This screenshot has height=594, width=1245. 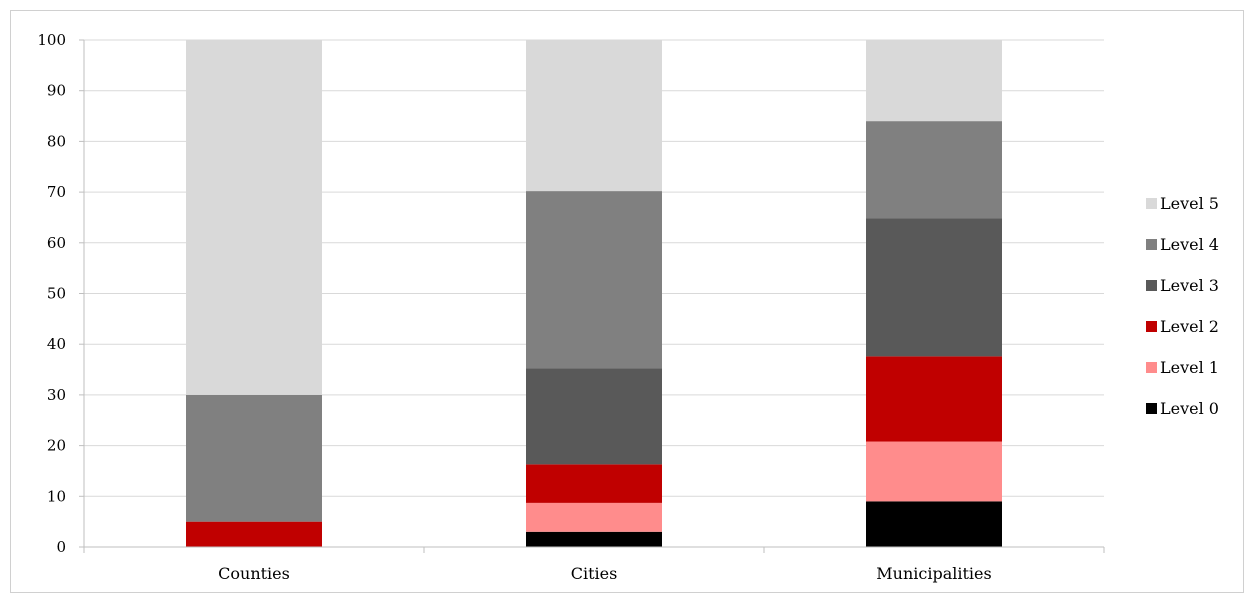 I want to click on y-tick-label-10: 10, so click(x=56, y=496).